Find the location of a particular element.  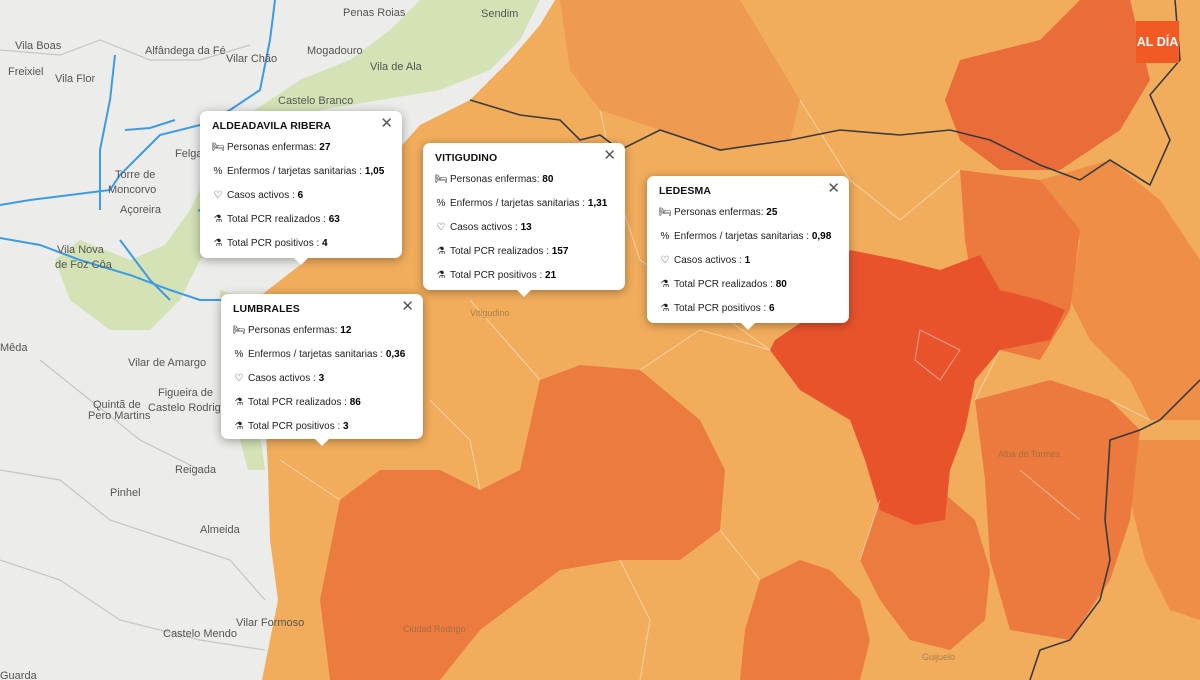

place-label: Alfândega da Fé is located at coordinates (185, 51).